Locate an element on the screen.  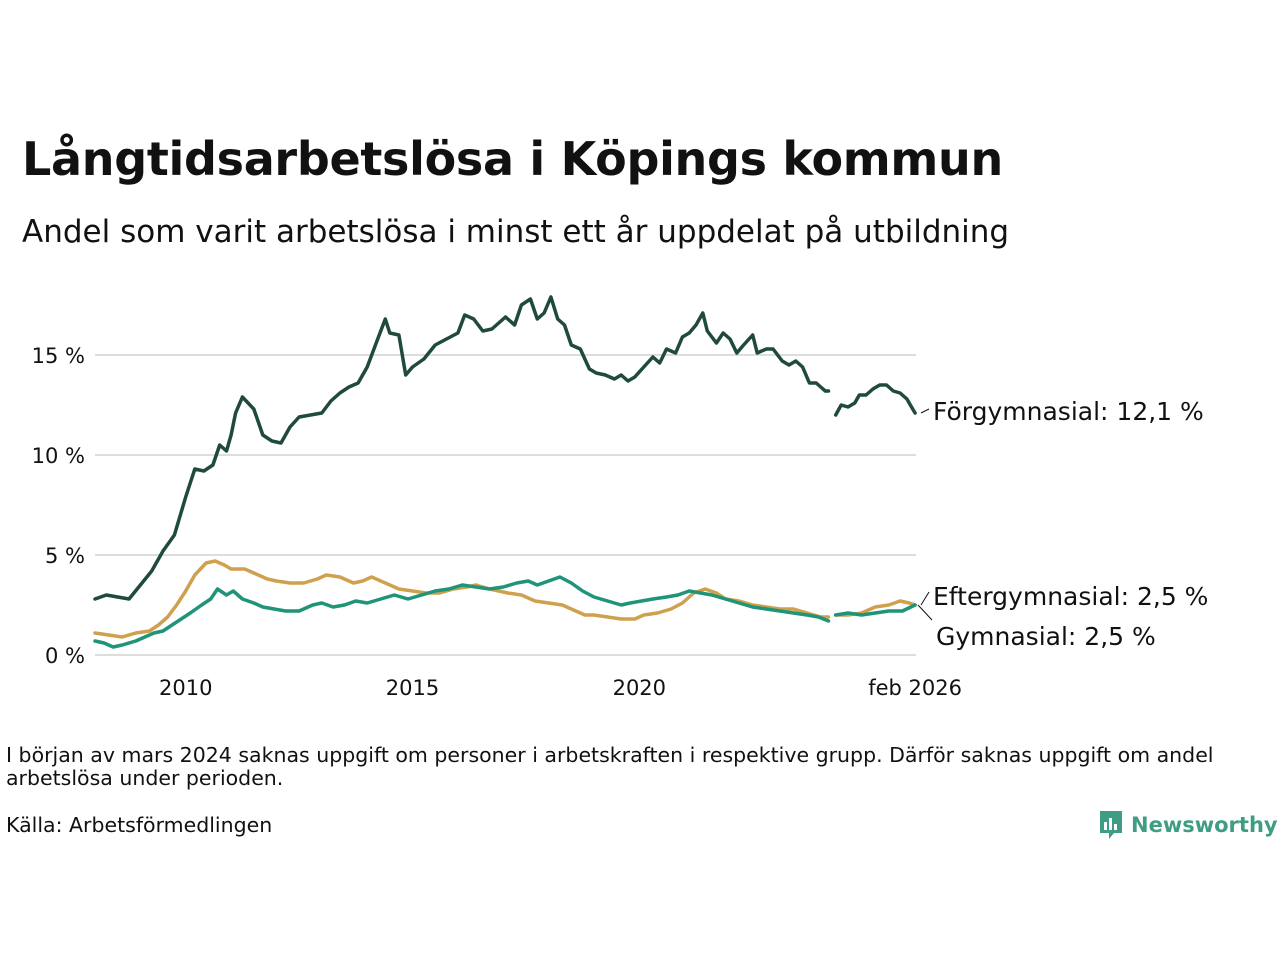
end-label-gymnasial: Gymnasial: 2,5 % is located at coordinates (1046, 636).